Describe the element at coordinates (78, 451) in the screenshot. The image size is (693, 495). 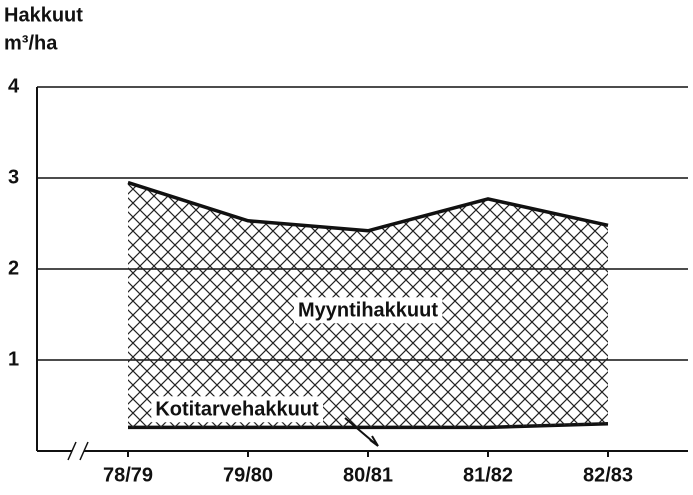
I see `axis-break` at that location.